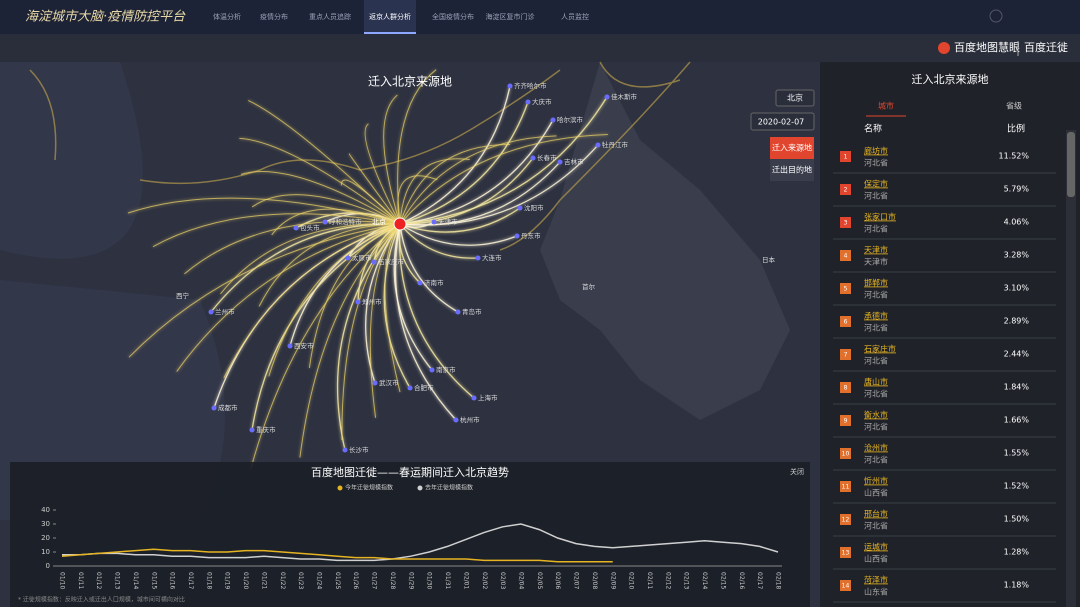 This screenshot has height=607, width=1080. What do you see at coordinates (876, 184) in the screenshot?
I see `city-name: 保定市` at bounding box center [876, 184].